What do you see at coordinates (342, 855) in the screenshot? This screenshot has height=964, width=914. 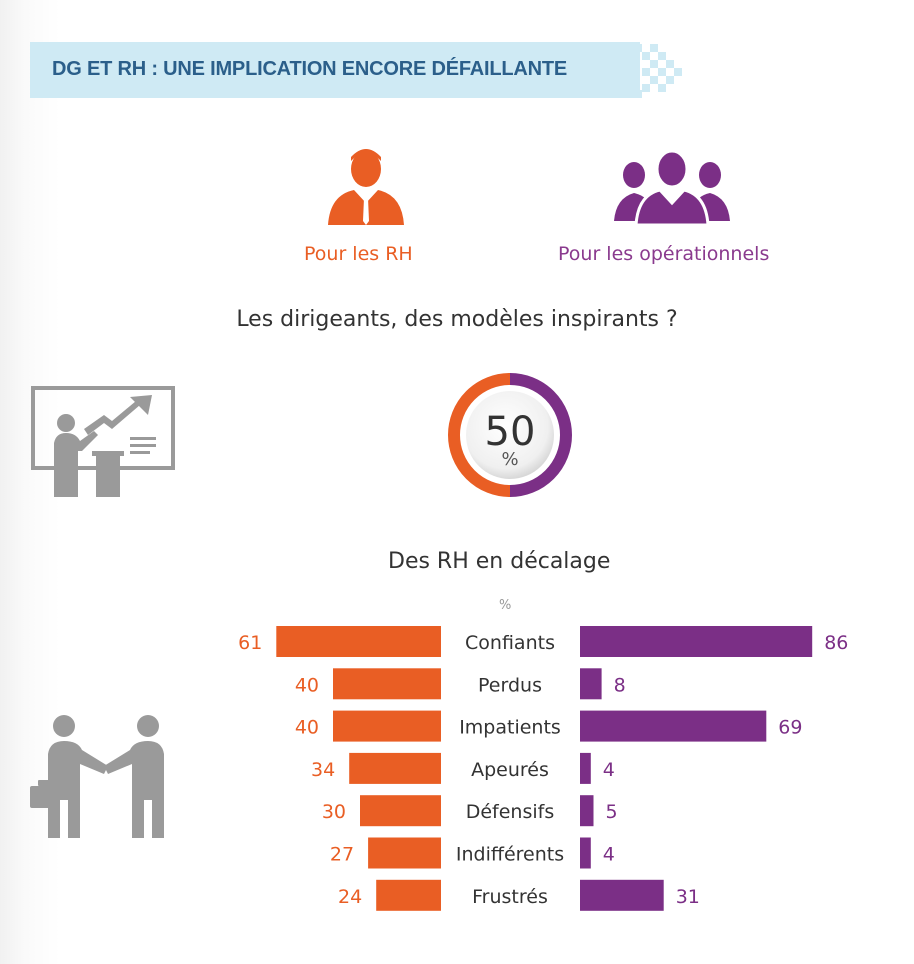 I see `hr-value-label: 27` at bounding box center [342, 855].